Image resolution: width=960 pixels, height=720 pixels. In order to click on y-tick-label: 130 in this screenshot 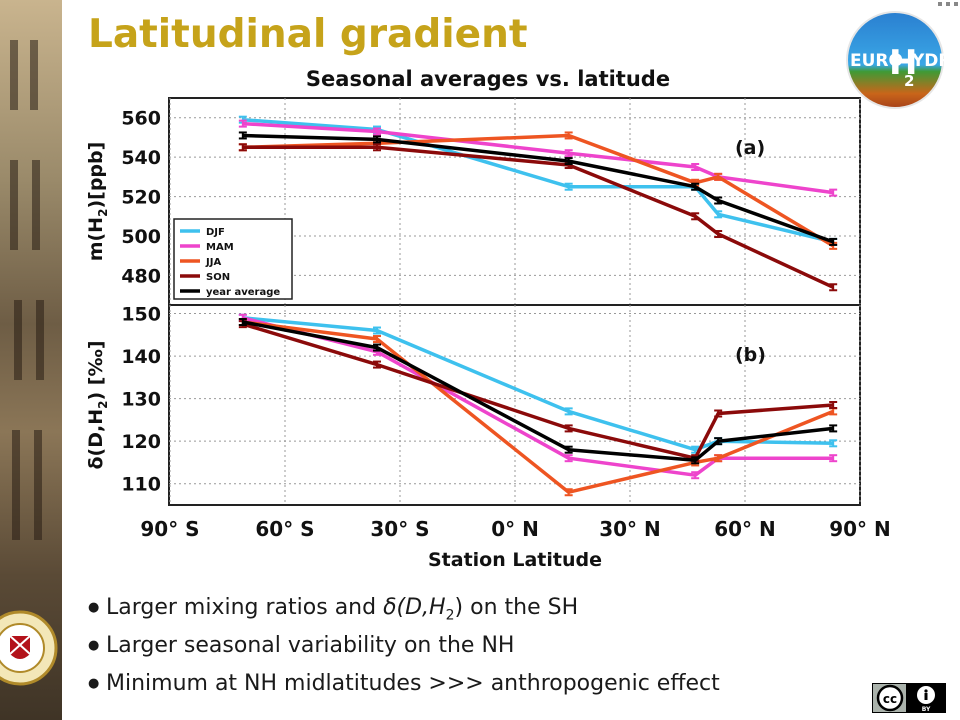, I will do `click(141, 400)`.